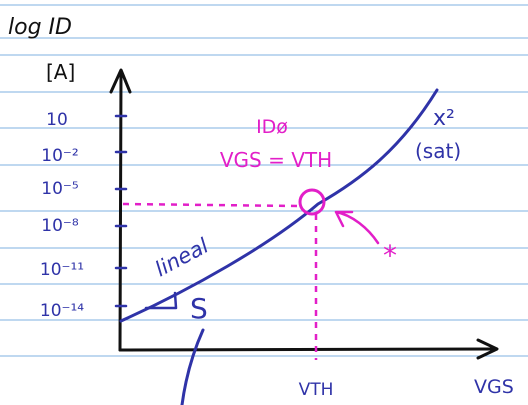 The image size is (528, 405). I want to click on y-tick-label: 10⁻¹¹, so click(62, 270).